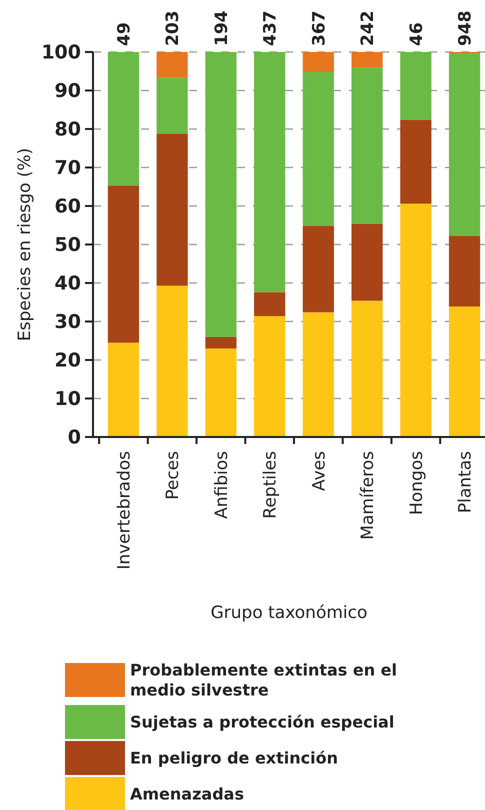  What do you see at coordinates (61, 53) in the screenshot?
I see `y-tick-label: 100` at bounding box center [61, 53].